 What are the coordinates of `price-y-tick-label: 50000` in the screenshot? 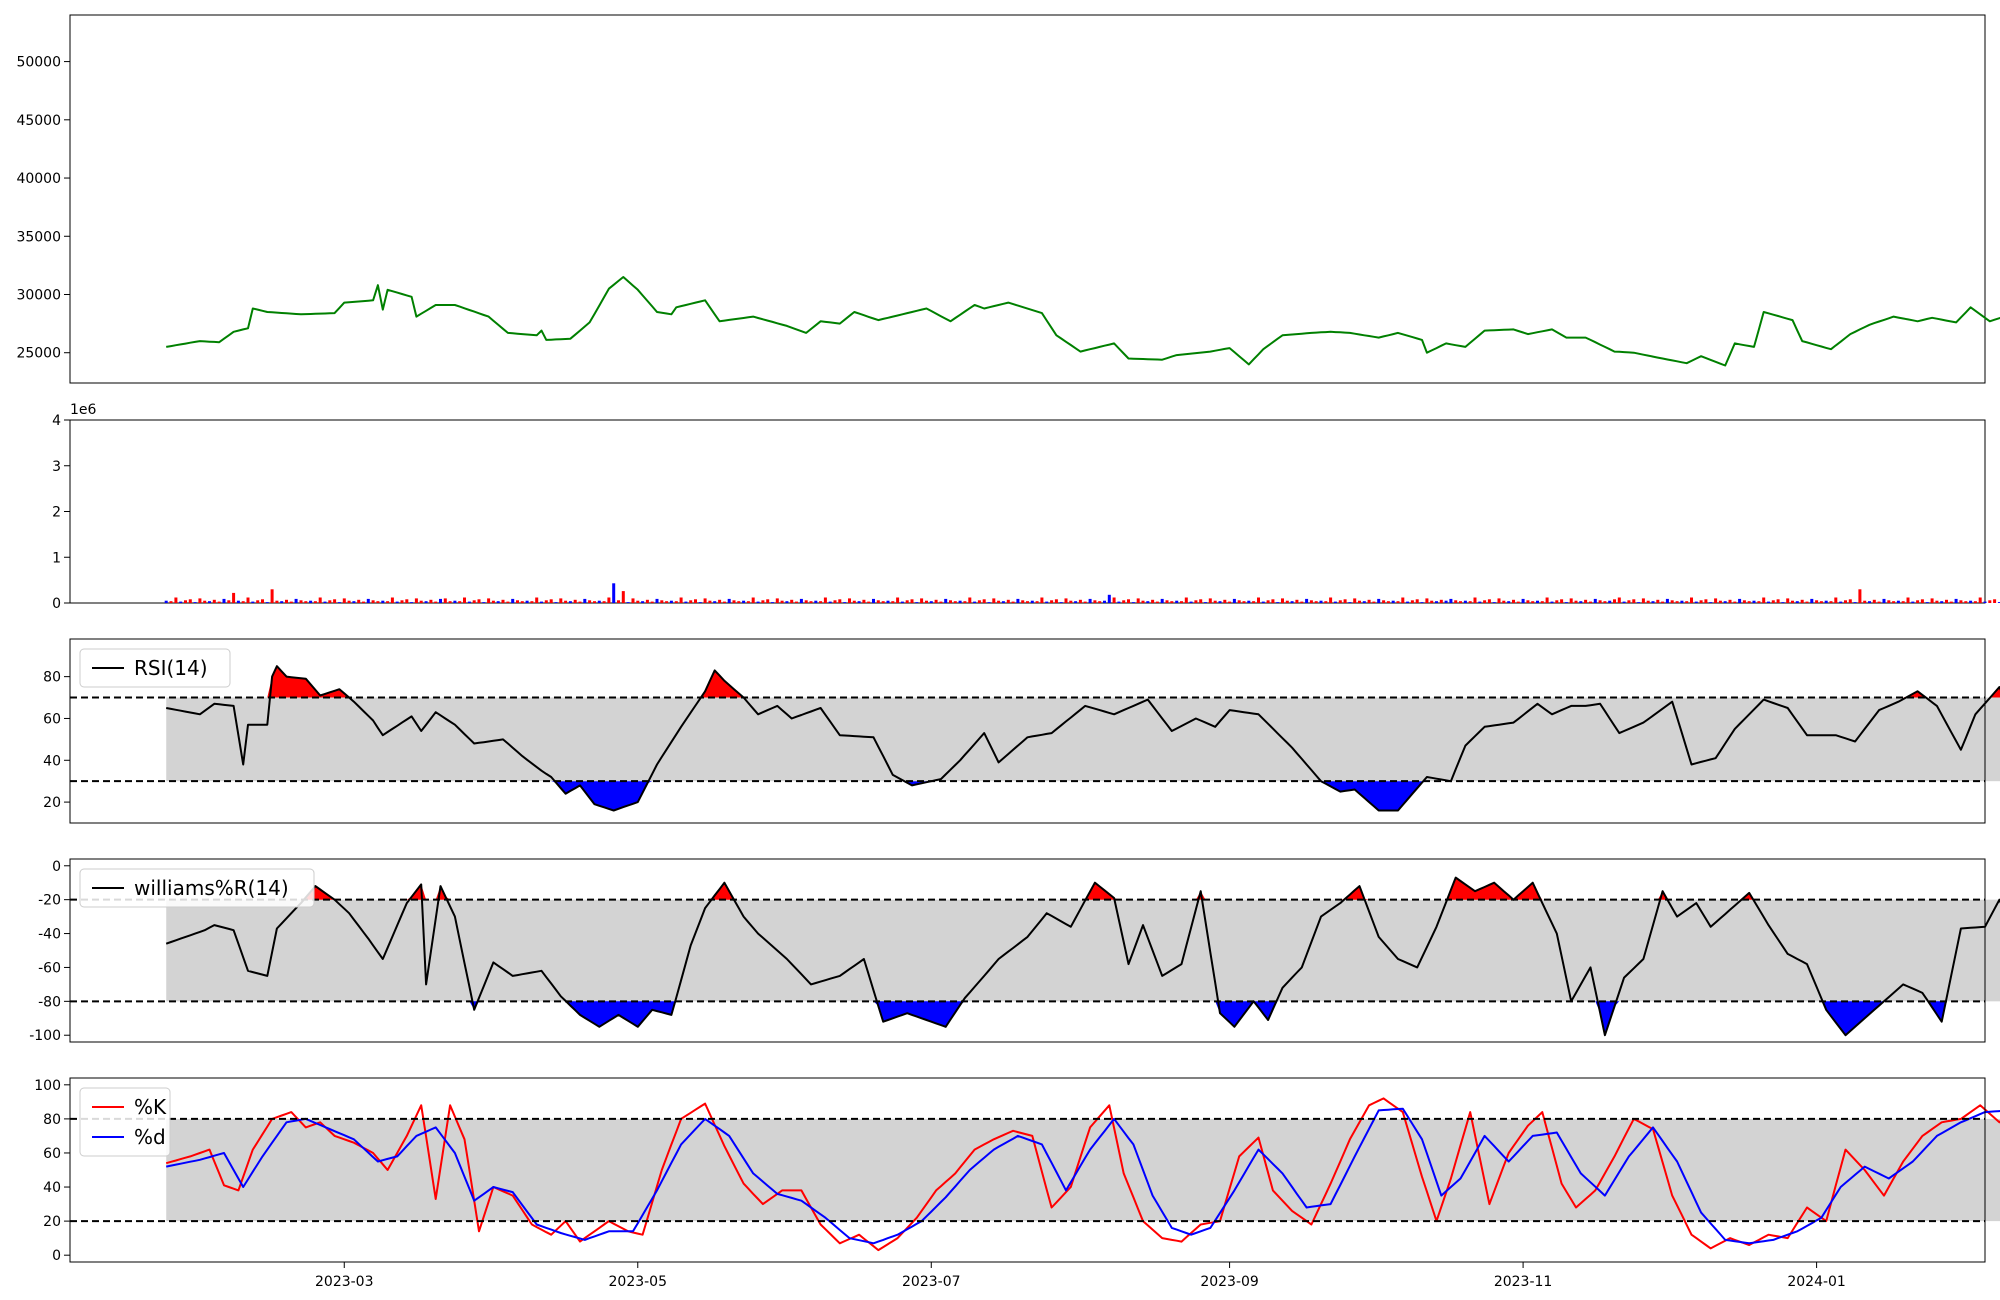 It's located at (38, 63).